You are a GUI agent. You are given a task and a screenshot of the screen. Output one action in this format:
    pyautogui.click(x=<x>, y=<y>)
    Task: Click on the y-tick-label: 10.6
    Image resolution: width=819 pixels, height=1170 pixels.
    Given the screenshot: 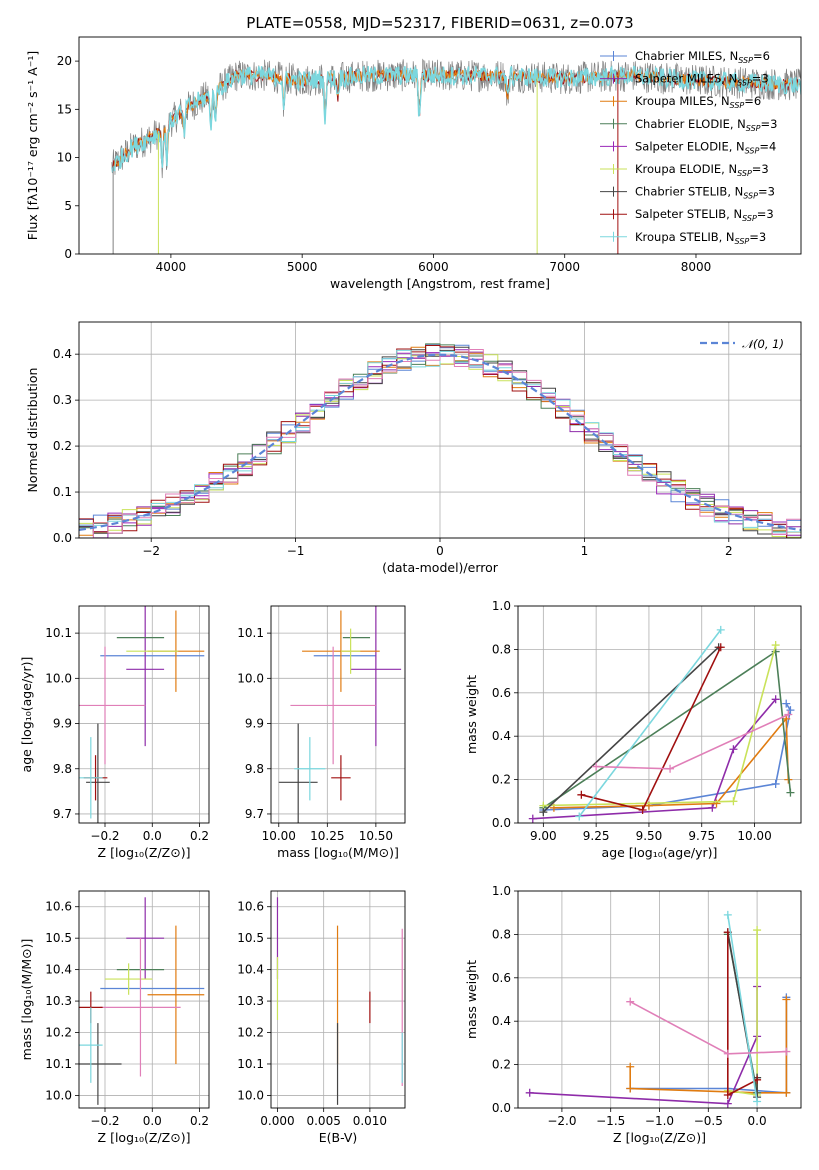 What is the action you would take?
    pyautogui.click(x=250, y=907)
    